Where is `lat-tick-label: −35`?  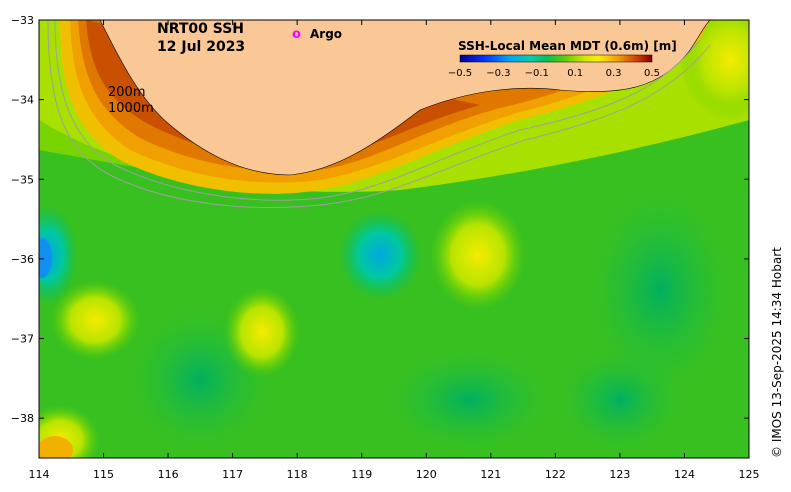
lat-tick-label: −35 is located at coordinates (22, 179).